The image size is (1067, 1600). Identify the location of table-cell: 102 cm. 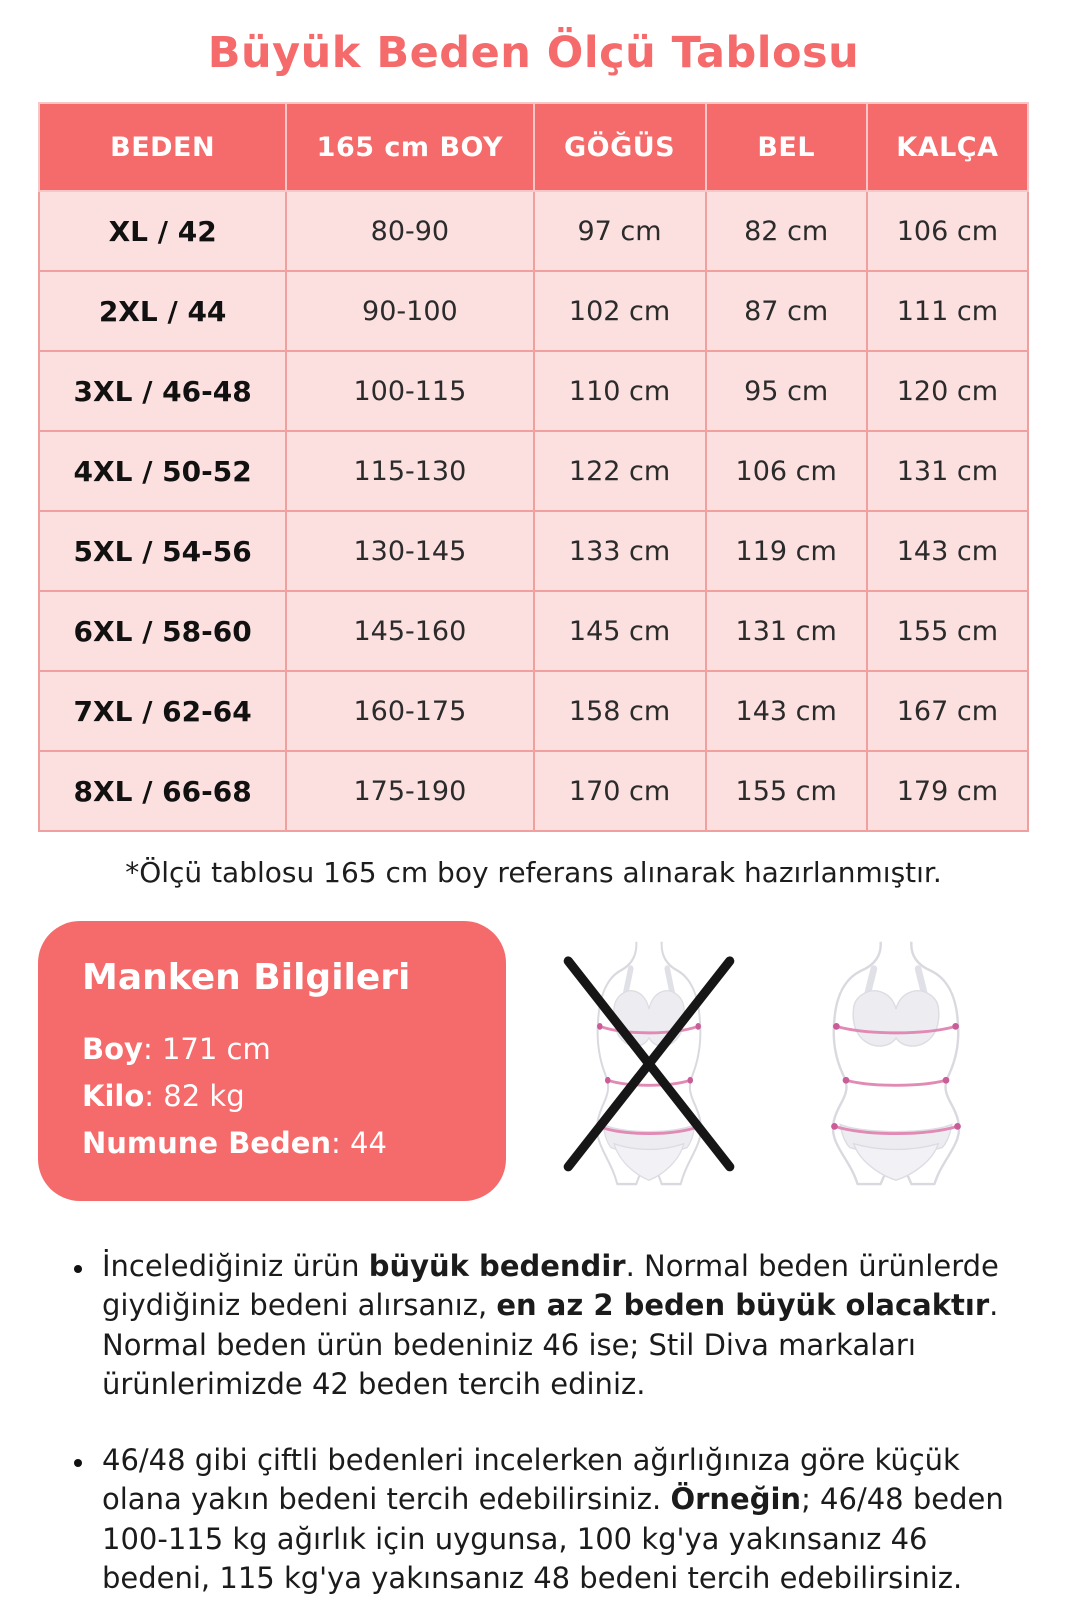
(619, 311).